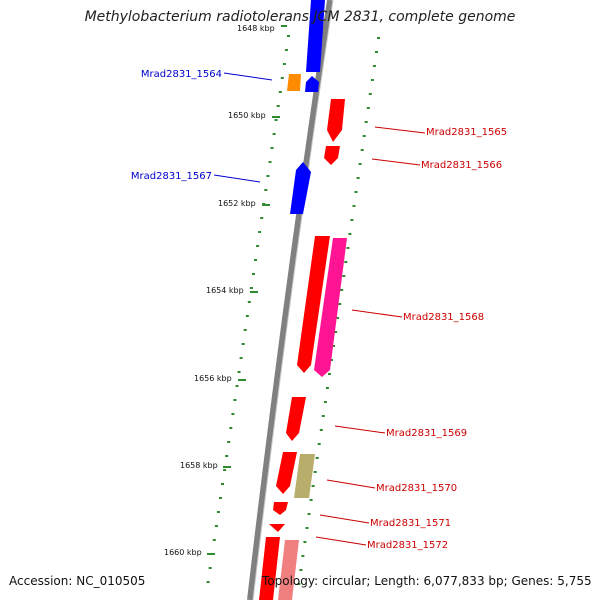 The image size is (600, 600). I want to click on accession-text: Accession: NC_010505, so click(77, 581).